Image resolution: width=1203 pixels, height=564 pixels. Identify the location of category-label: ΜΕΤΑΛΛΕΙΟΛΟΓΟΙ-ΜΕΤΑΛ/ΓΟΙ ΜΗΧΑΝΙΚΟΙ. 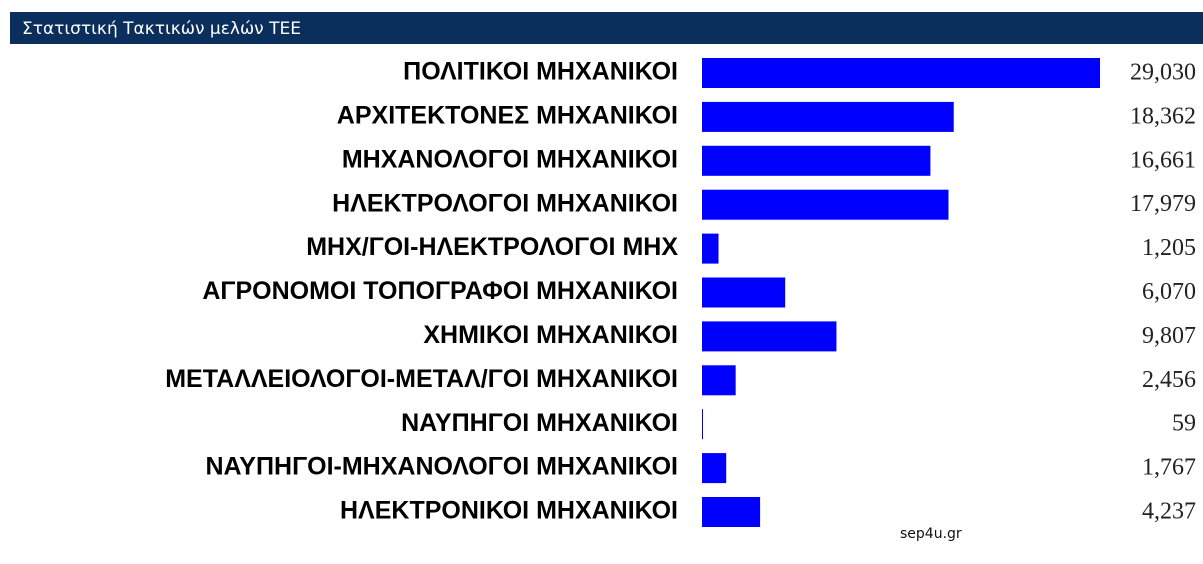
(421, 379).